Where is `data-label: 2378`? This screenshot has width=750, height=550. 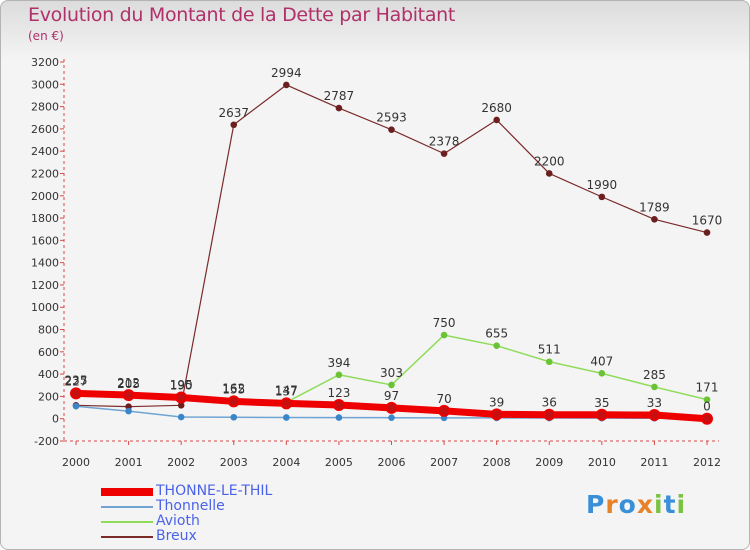 data-label: 2378 is located at coordinates (444, 142).